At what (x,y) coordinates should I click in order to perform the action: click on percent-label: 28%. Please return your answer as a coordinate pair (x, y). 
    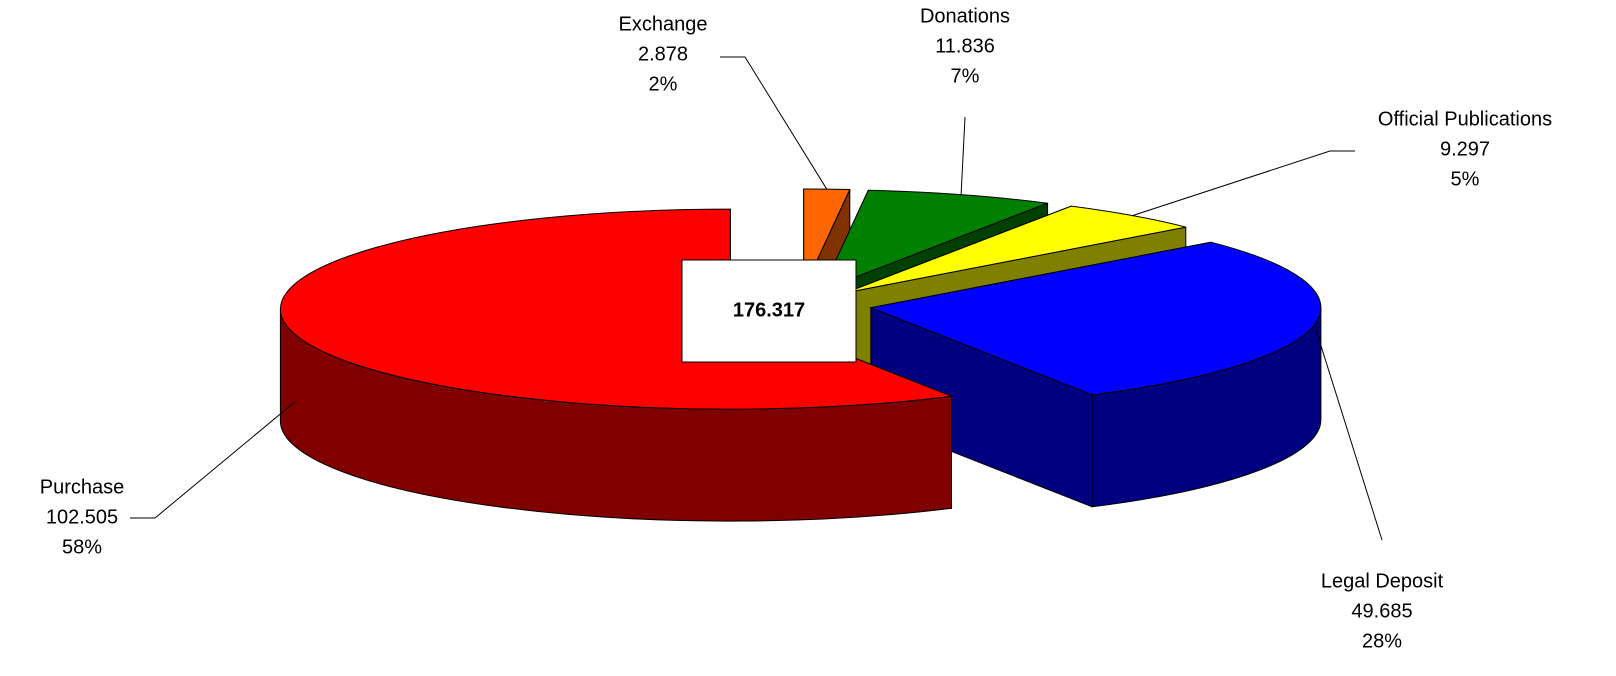
    Looking at the image, I should click on (1382, 641).